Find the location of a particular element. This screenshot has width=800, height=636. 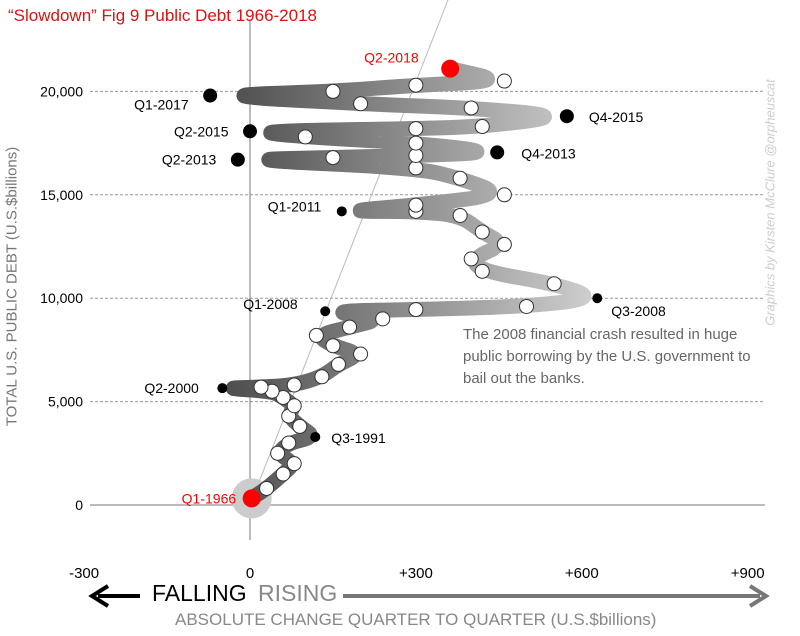

point-label: Q3-1991 is located at coordinates (358, 438).